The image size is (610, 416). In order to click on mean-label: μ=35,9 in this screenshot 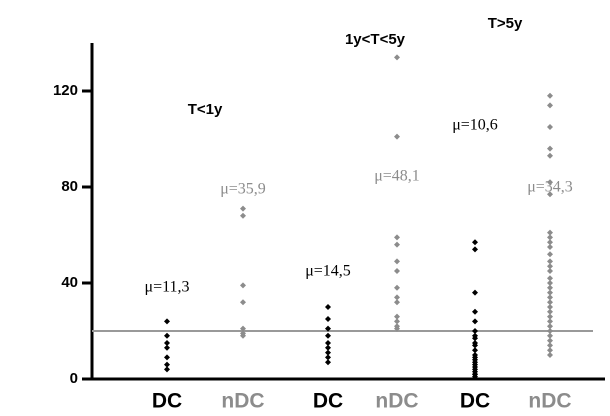, I will do `click(243, 189)`.